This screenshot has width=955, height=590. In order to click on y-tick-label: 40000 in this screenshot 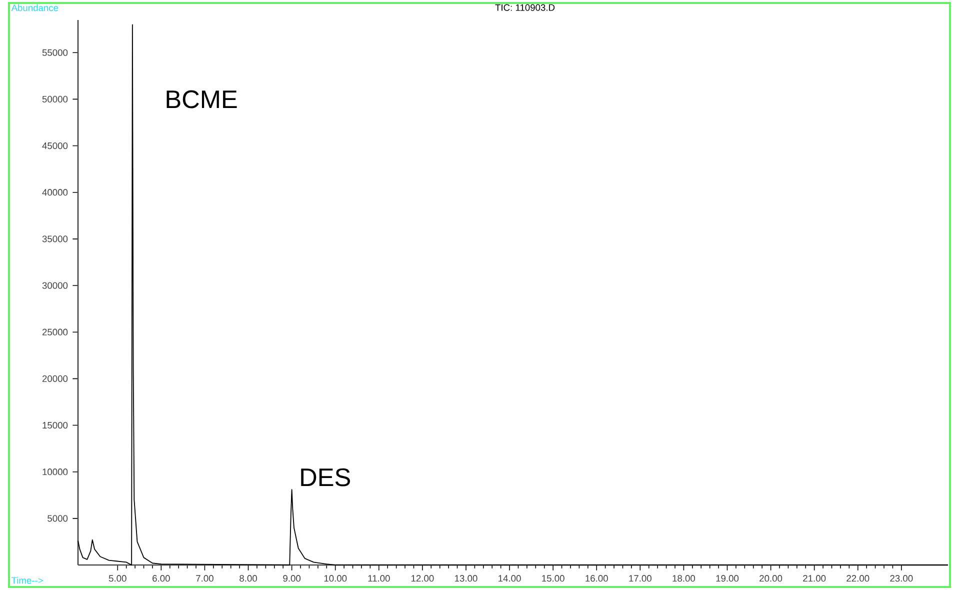, I will do `click(55, 192)`.